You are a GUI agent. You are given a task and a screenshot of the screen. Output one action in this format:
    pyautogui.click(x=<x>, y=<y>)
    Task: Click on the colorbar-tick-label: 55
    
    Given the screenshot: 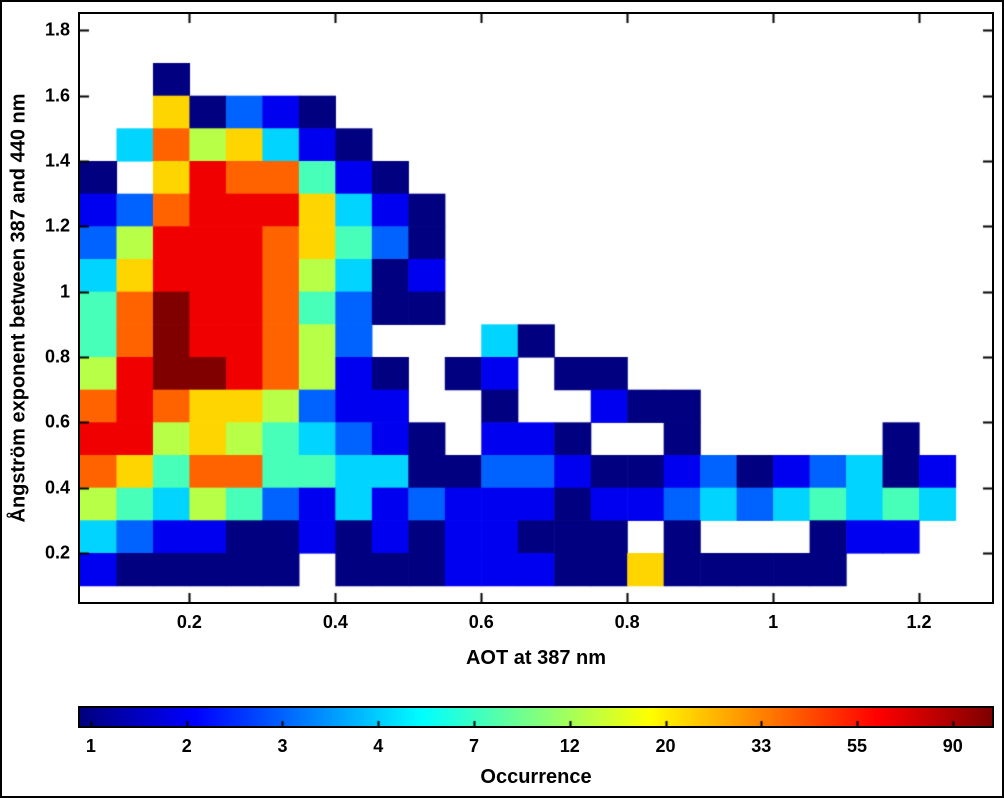 What is the action you would take?
    pyautogui.click(x=857, y=746)
    